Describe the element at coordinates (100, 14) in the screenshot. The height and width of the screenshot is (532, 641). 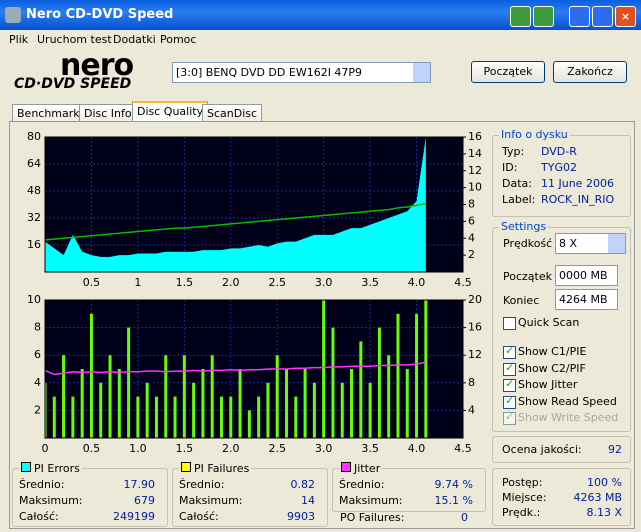
I see `window-title: Nero CD-DVD Speed` at that location.